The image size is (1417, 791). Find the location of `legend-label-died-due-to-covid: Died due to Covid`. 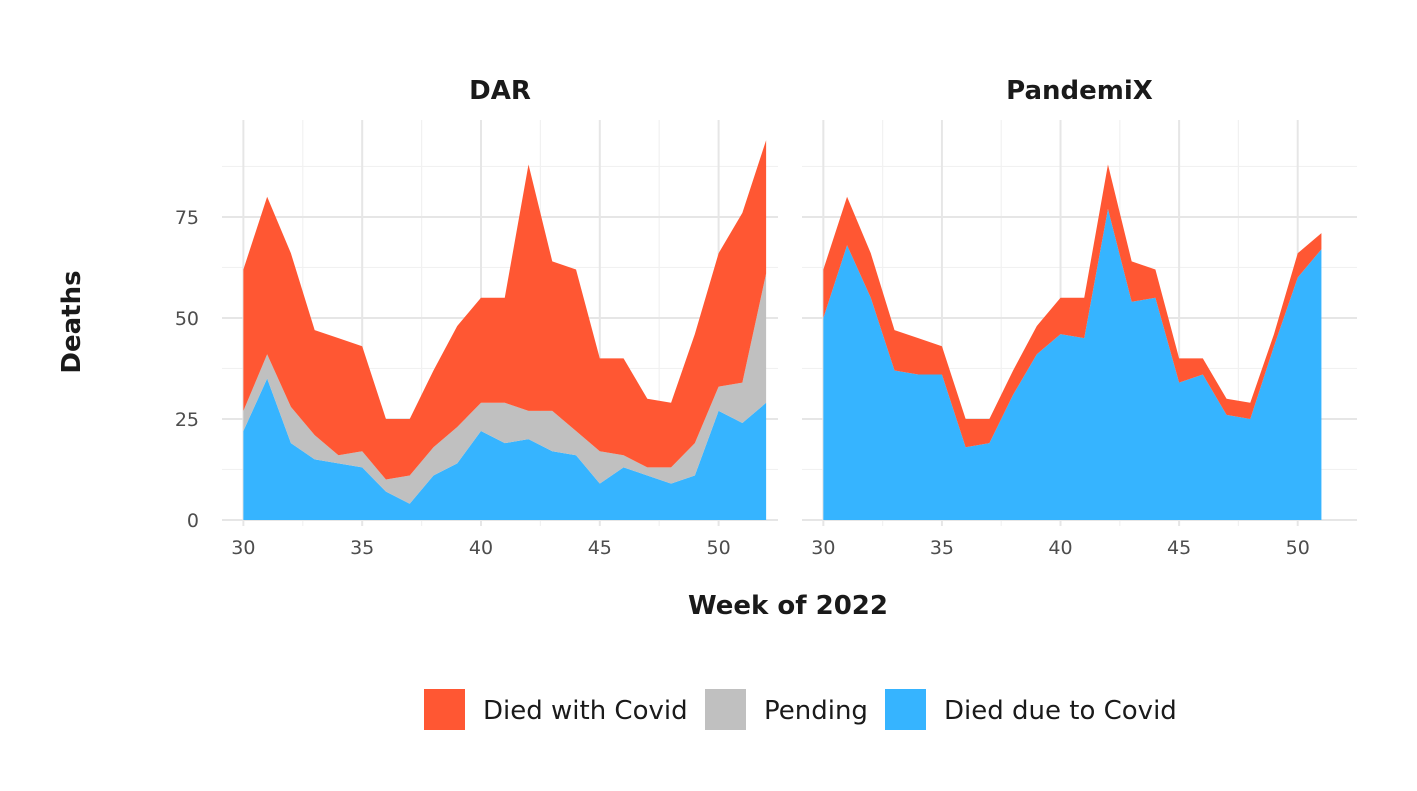

legend-label-died-due-to-covid: Died due to Covid is located at coordinates (1060, 711).